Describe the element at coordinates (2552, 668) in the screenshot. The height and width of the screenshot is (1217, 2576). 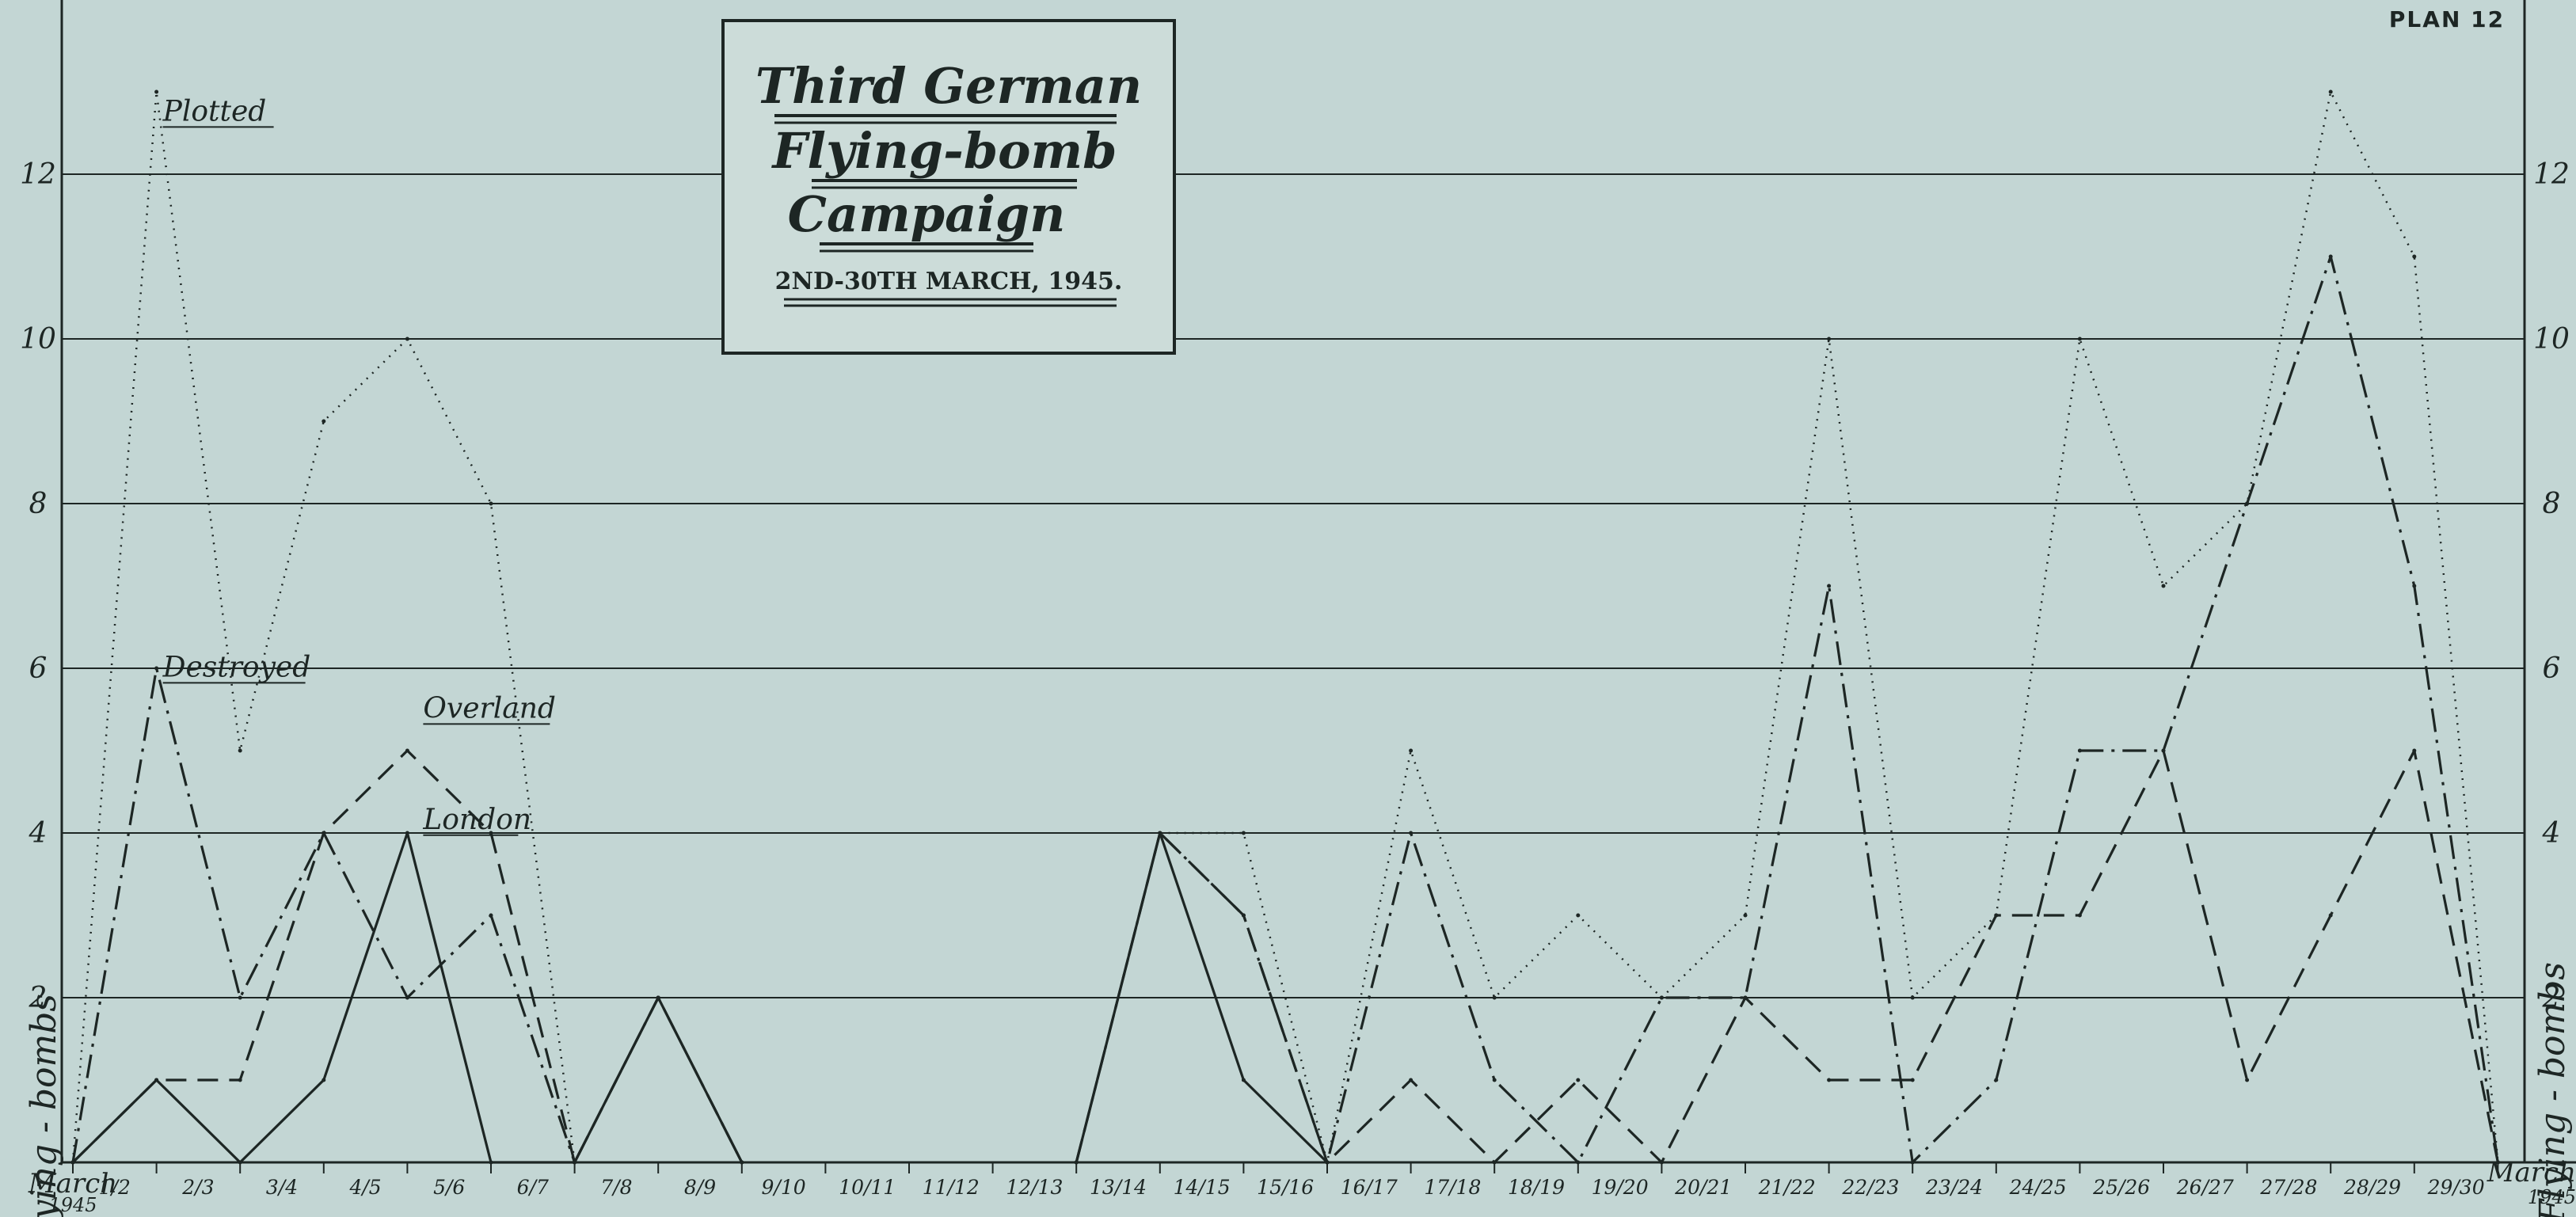
I see `y-tick-right-6: 6` at that location.